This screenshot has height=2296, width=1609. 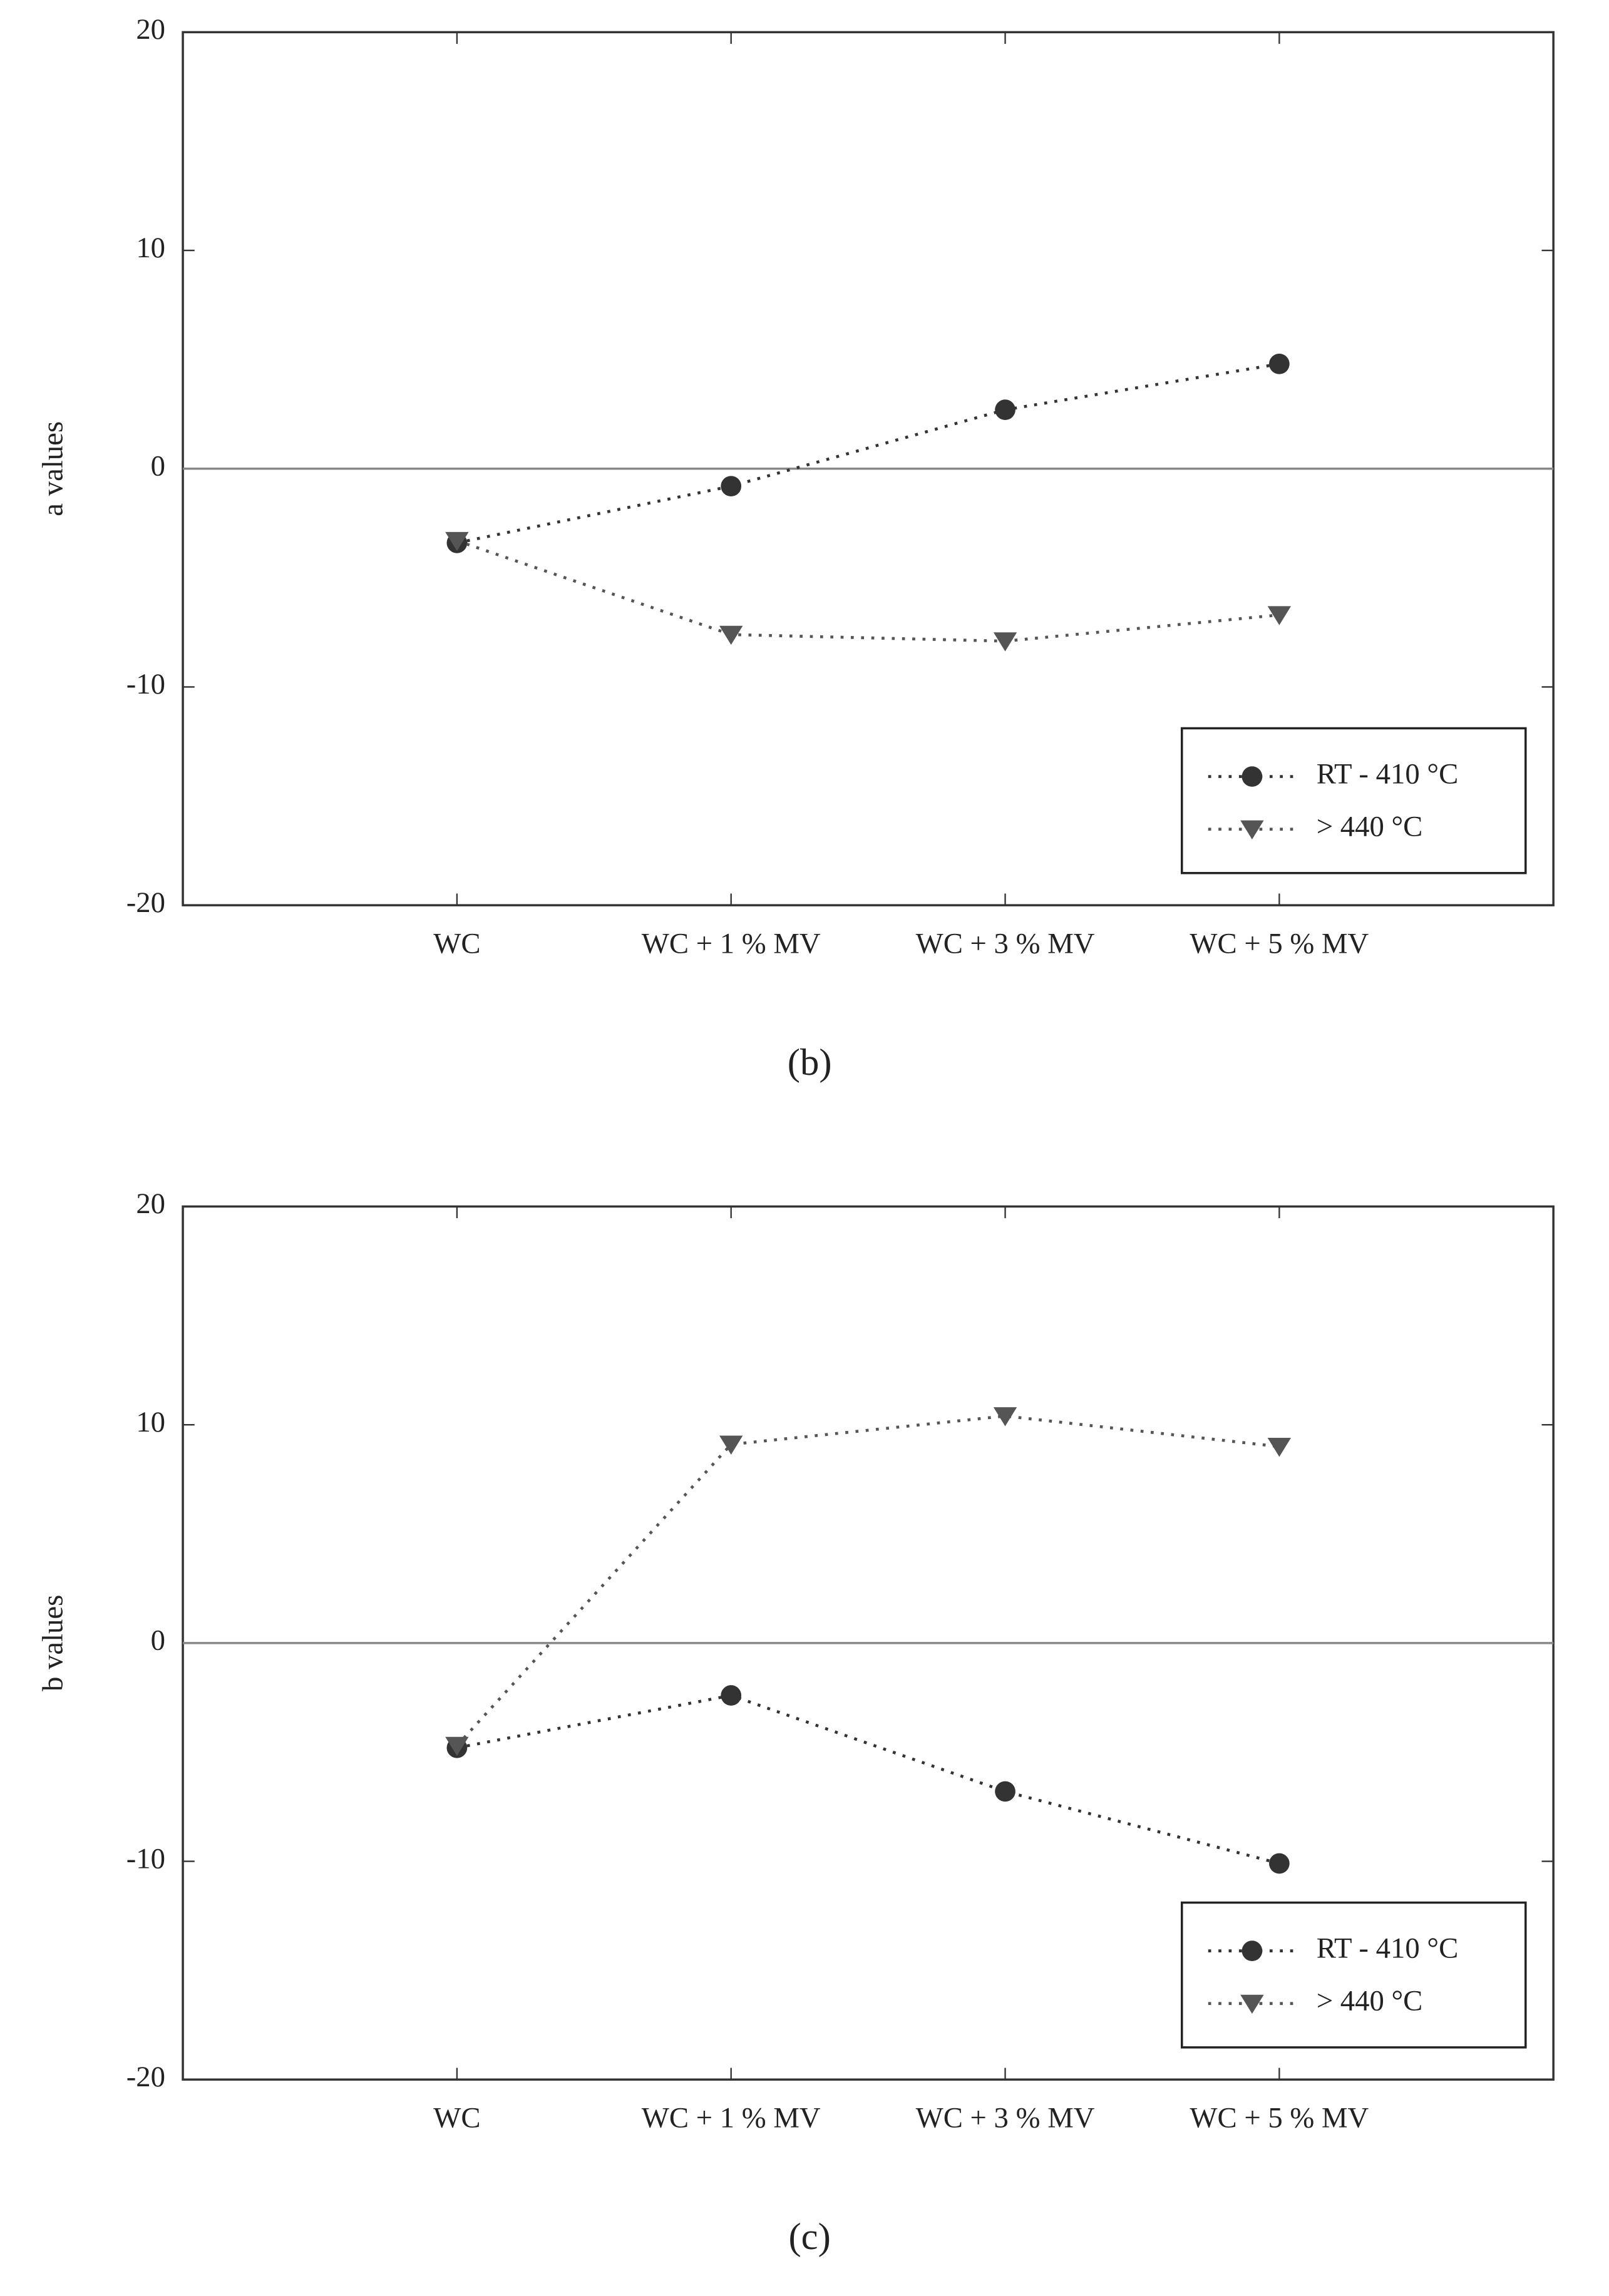 I want to click on caption: (b), so click(x=810, y=1063).